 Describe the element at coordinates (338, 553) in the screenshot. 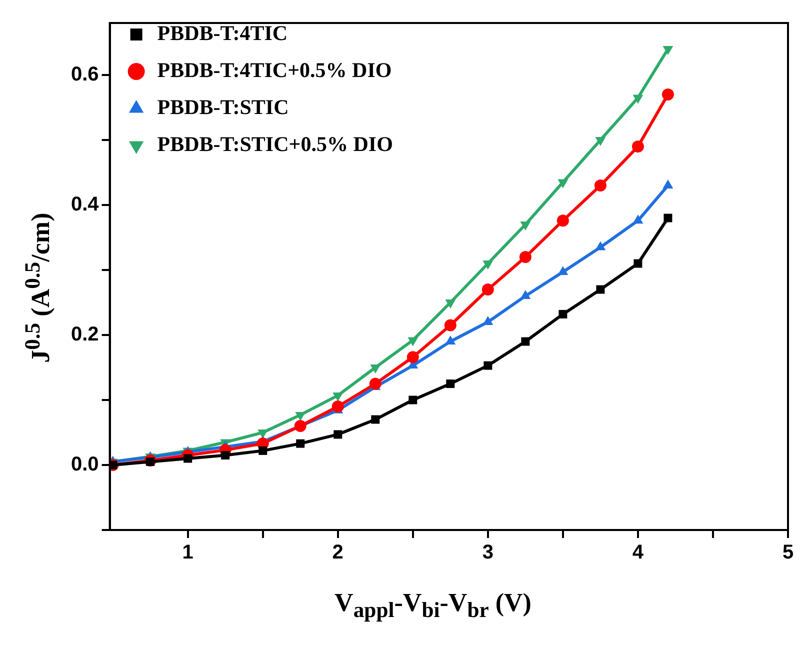

I see `x-tick-label: 2` at that location.